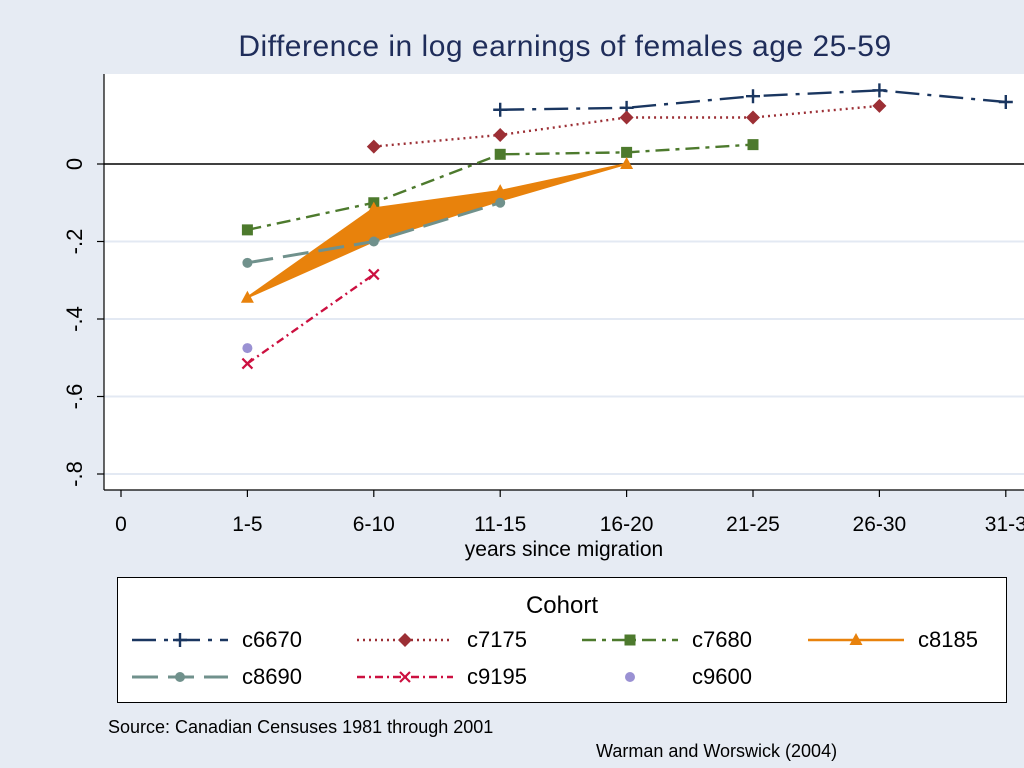 The image size is (1024, 768). What do you see at coordinates (1004, 524) in the screenshot?
I see `x-tick-label: 31-3` at bounding box center [1004, 524].